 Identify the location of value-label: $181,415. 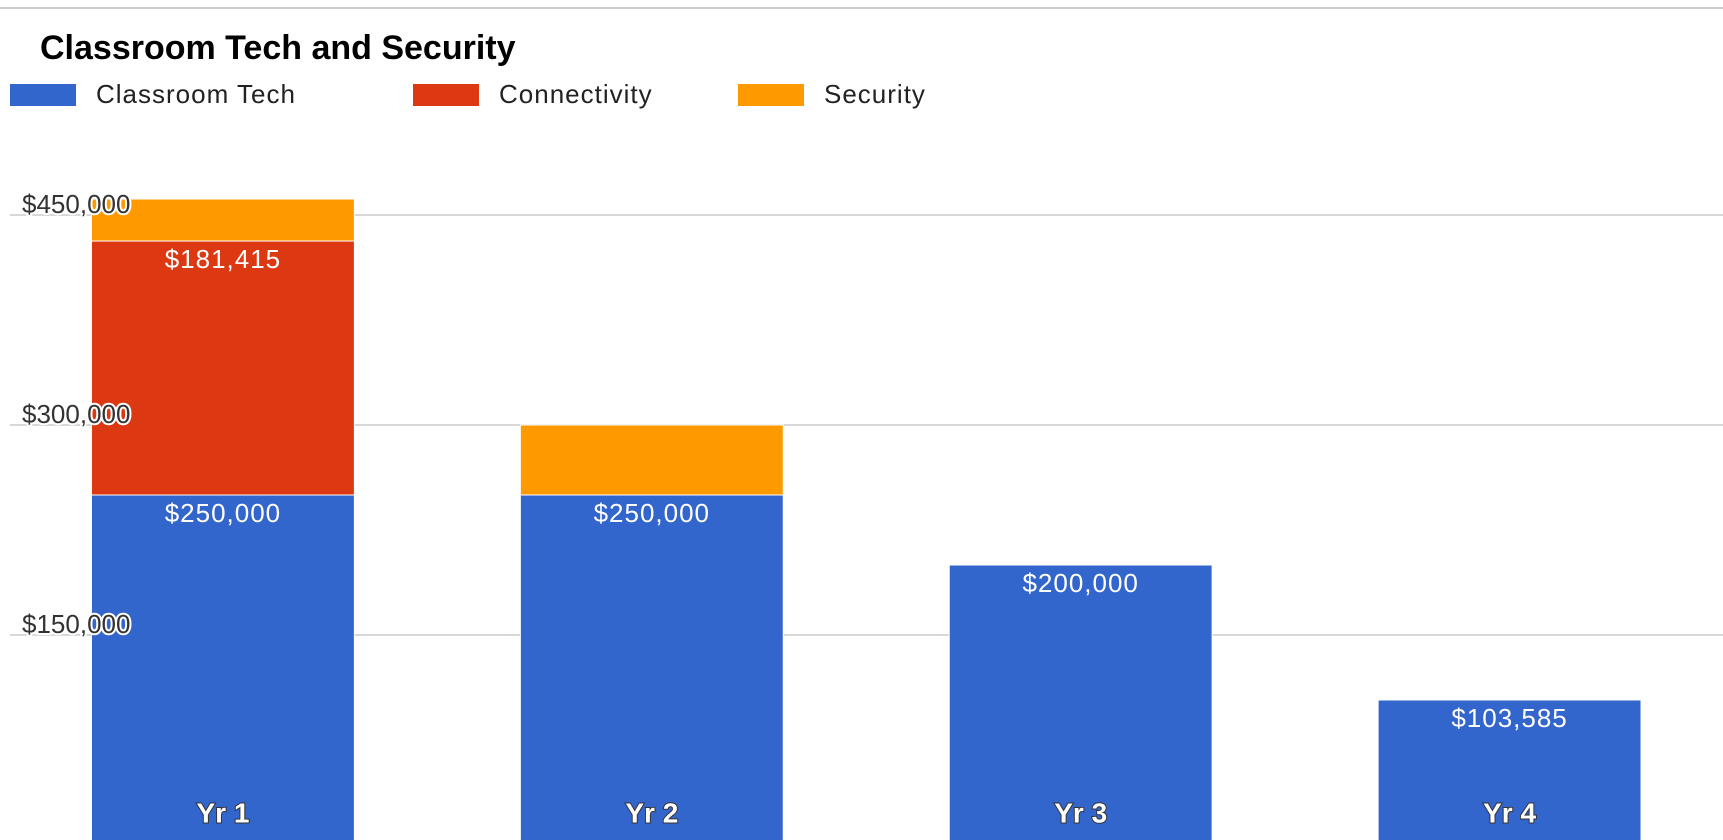
(223, 259).